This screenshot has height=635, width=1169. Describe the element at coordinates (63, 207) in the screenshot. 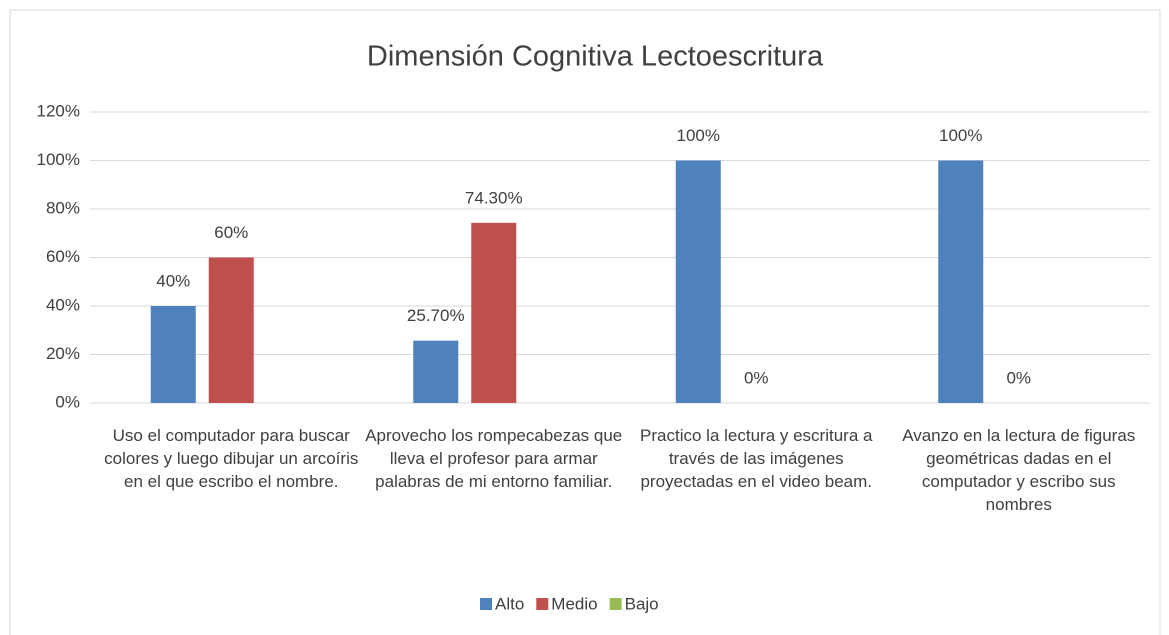

I see `y-tick-label: 80%` at that location.